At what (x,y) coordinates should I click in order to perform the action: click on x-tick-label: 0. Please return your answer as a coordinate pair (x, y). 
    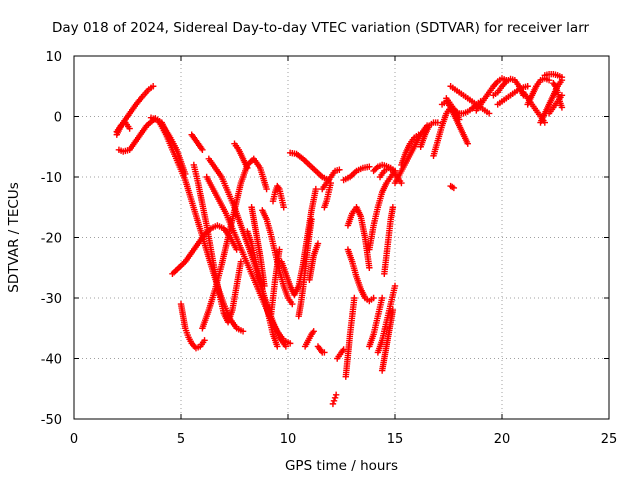
    Looking at the image, I should click on (74, 439).